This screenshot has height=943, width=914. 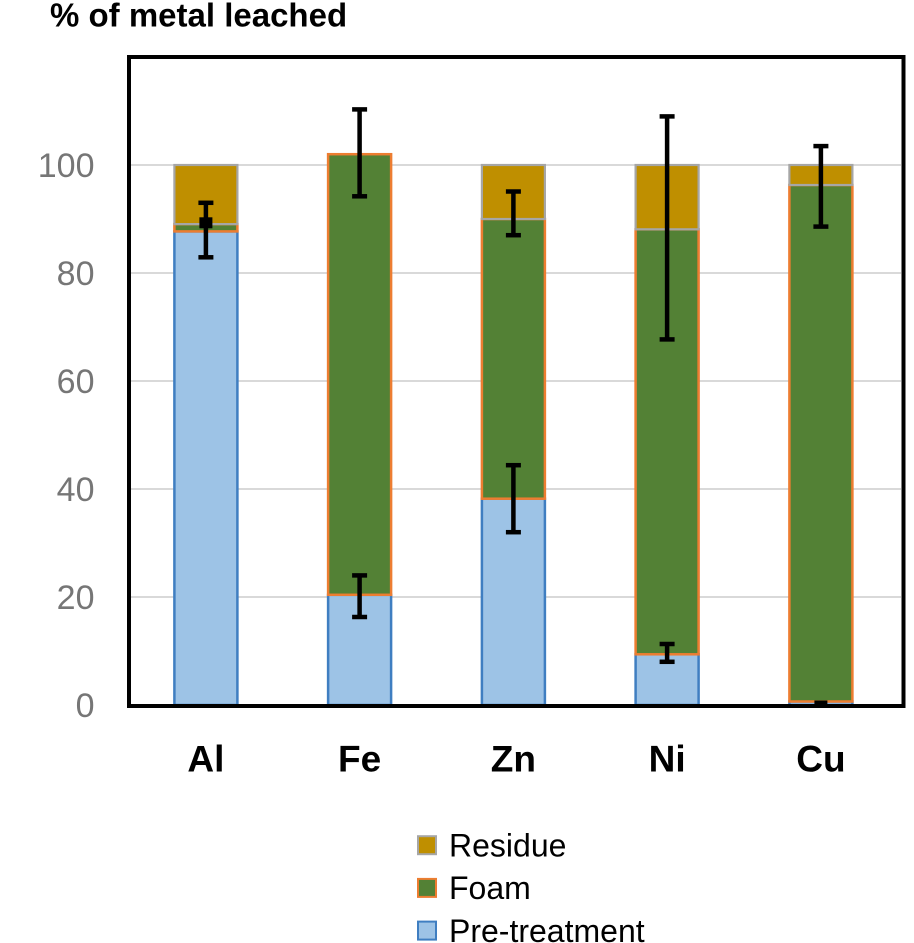 What do you see at coordinates (667, 759) in the screenshot?
I see `svg-text: Ni` at bounding box center [667, 759].